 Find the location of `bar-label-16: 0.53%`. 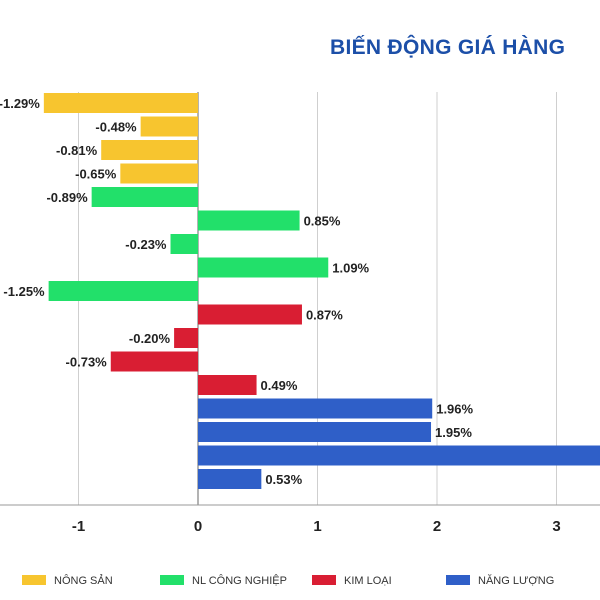

bar-label-16: 0.53% is located at coordinates (283, 479).